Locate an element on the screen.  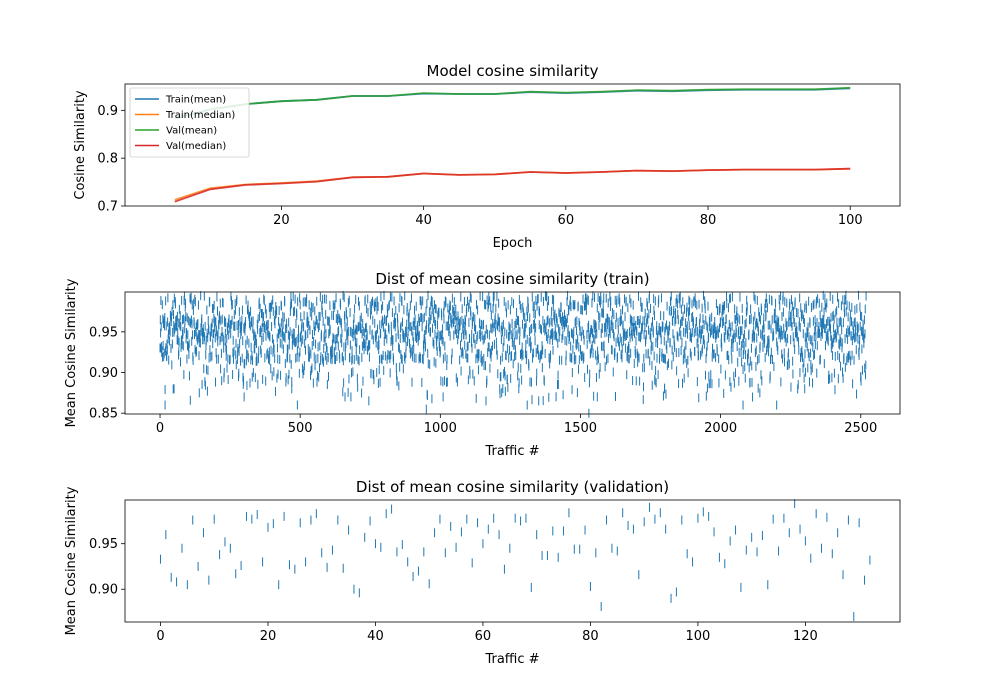
legend-frame is located at coordinates (189, 122).